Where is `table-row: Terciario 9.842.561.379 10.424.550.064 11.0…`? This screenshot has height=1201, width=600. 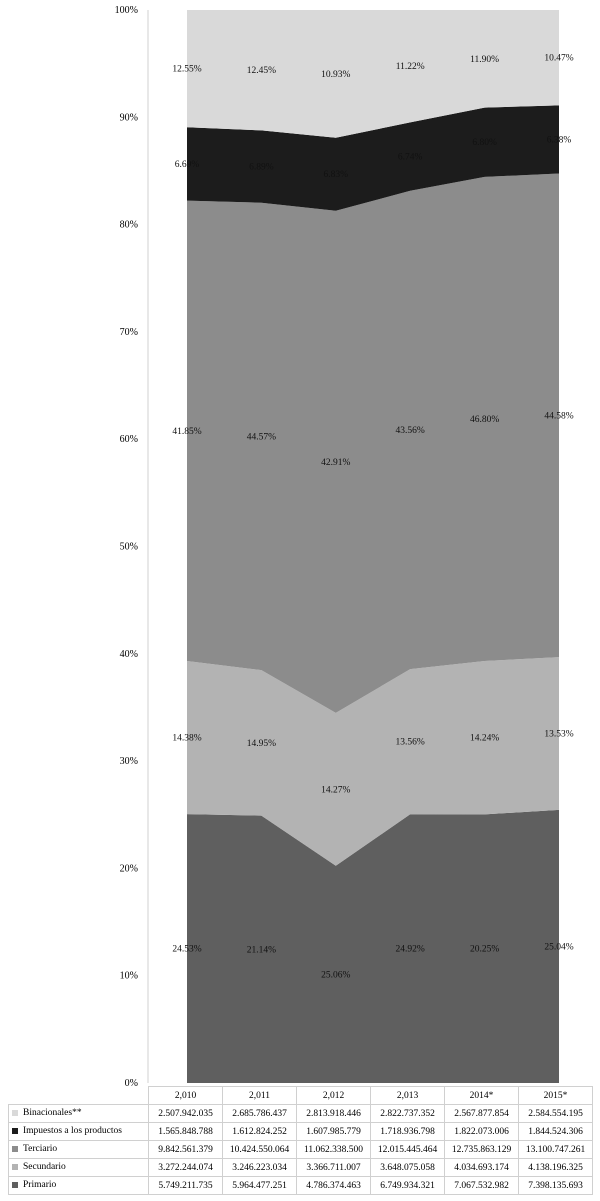
table-row: Terciario 9.842.561.379 10.424.550.064 11.0… is located at coordinates (300, 1149).